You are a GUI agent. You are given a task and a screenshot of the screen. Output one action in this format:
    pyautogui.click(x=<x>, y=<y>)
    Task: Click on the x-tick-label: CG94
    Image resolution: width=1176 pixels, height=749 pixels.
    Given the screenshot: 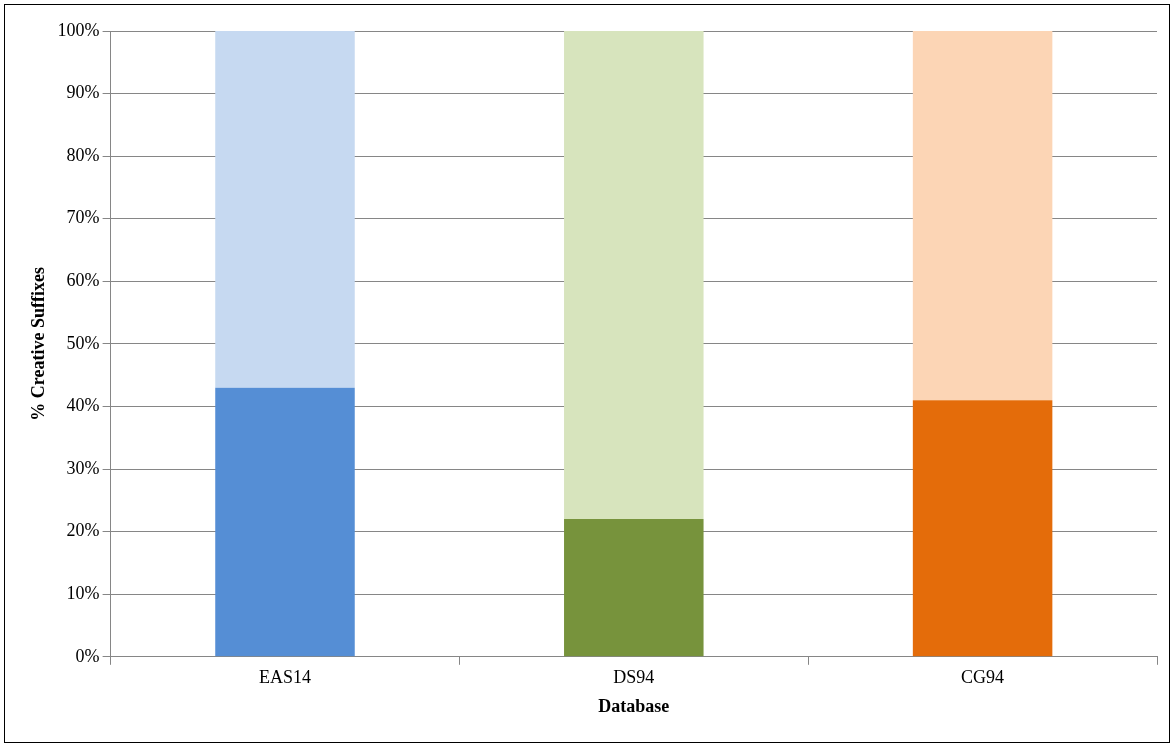 What is the action you would take?
    pyautogui.click(x=983, y=677)
    